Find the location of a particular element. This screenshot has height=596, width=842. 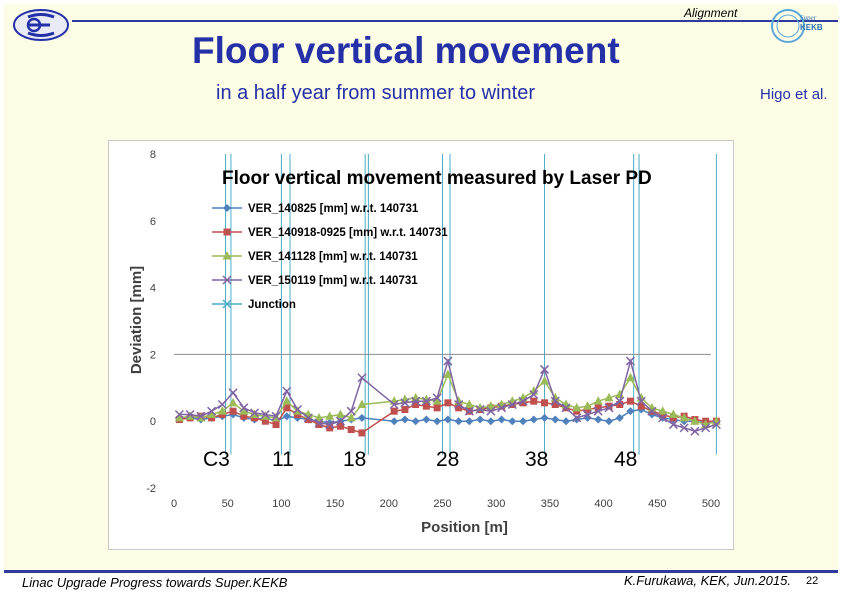

legend-label: VER_140825 [mm] w.r.t. 140731 is located at coordinates (333, 209).